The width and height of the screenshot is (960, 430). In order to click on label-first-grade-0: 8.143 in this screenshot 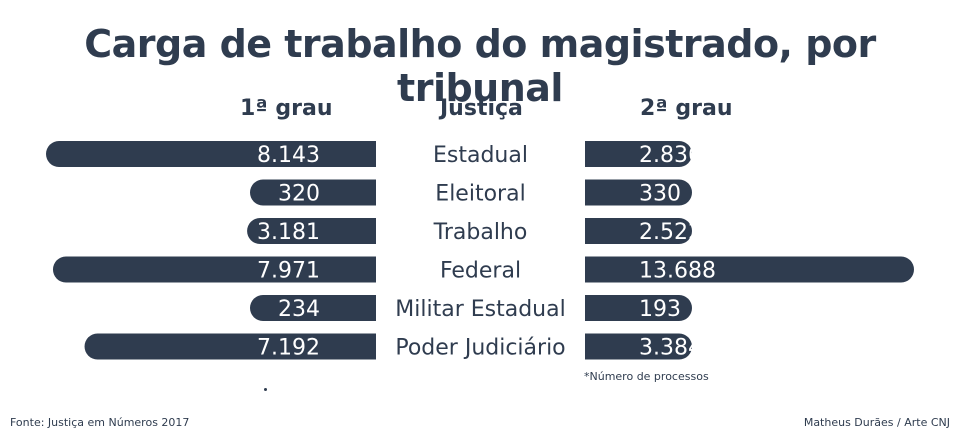, I will do `click(288, 155)`.